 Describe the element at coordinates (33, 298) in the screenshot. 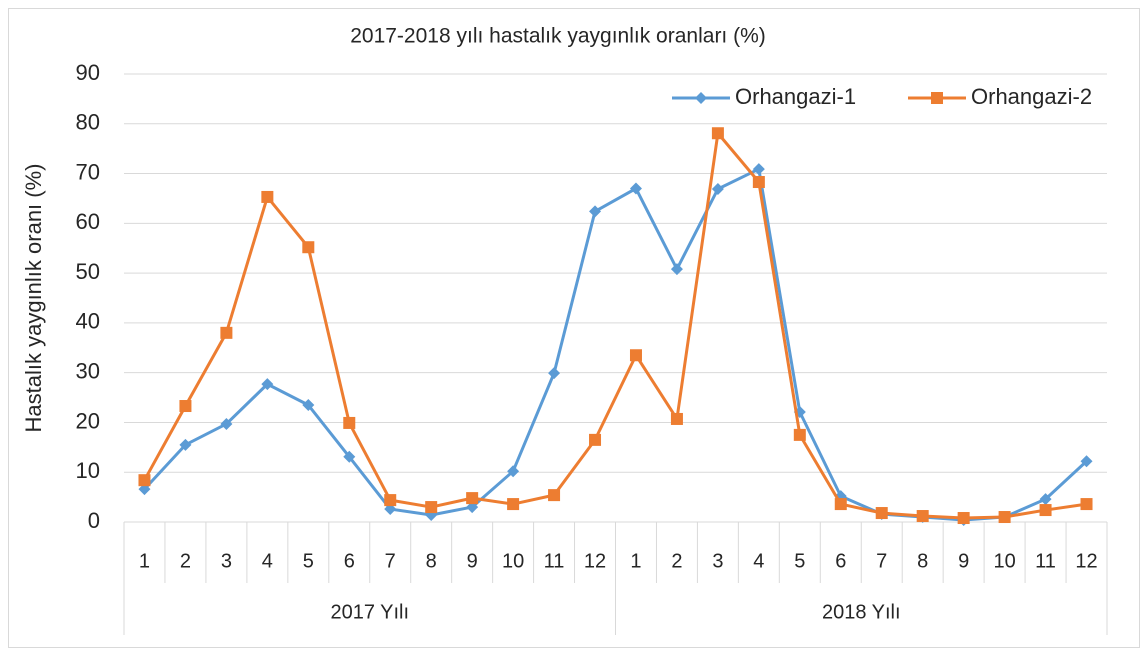

I see `y-axis-label: Hastalık yaygınlık oranı (%)` at that location.